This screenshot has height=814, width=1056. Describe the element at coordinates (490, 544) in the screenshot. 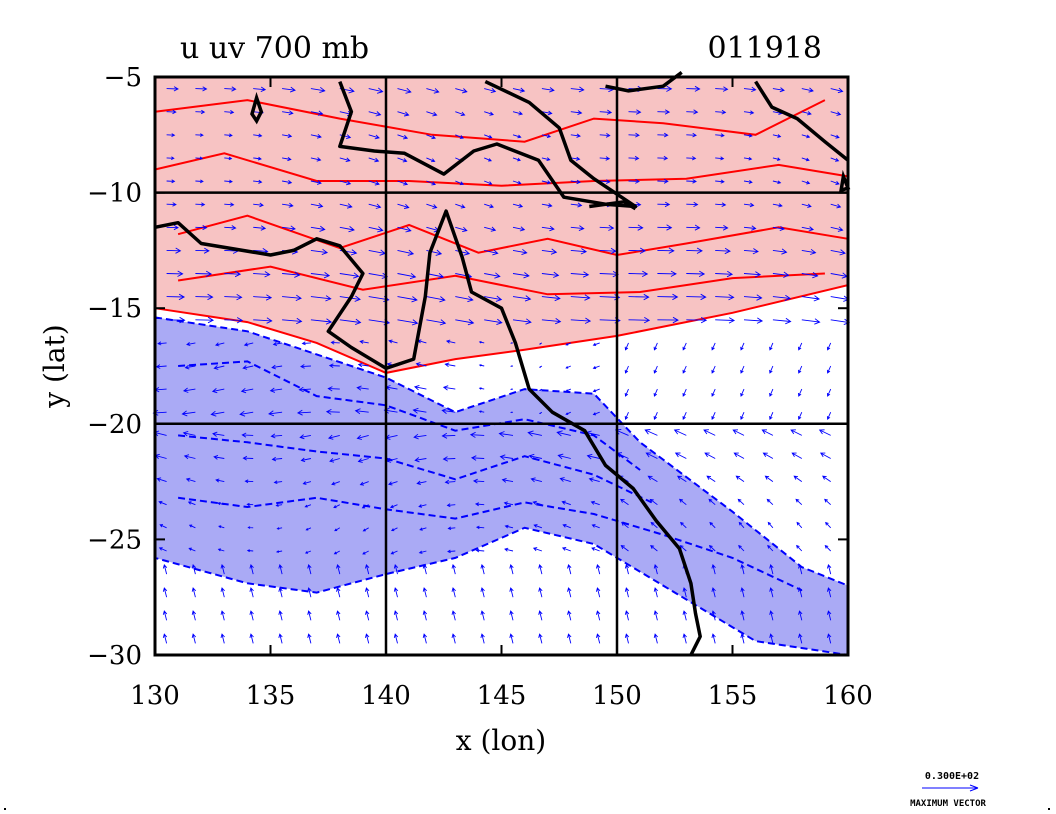

I see `negative-contour` at that location.